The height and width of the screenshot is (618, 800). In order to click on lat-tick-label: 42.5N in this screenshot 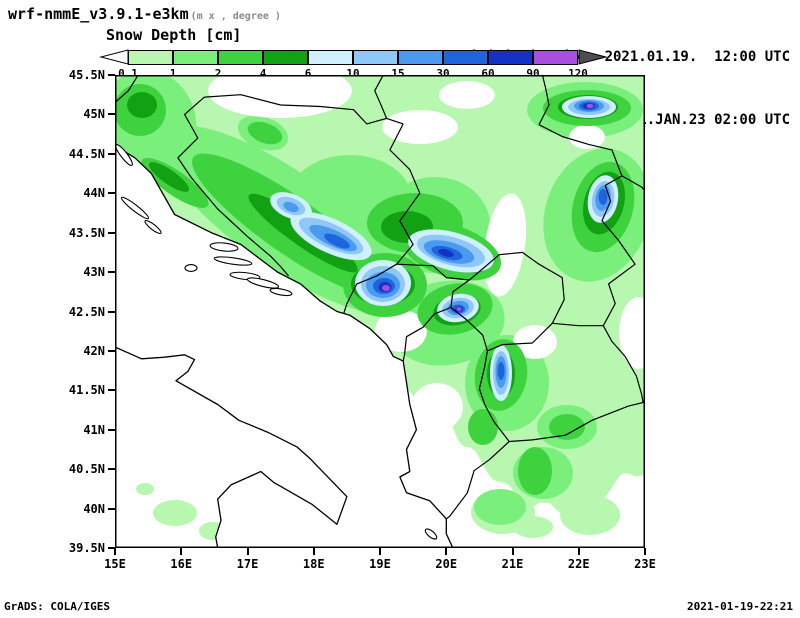, I will do `click(86, 311)`.